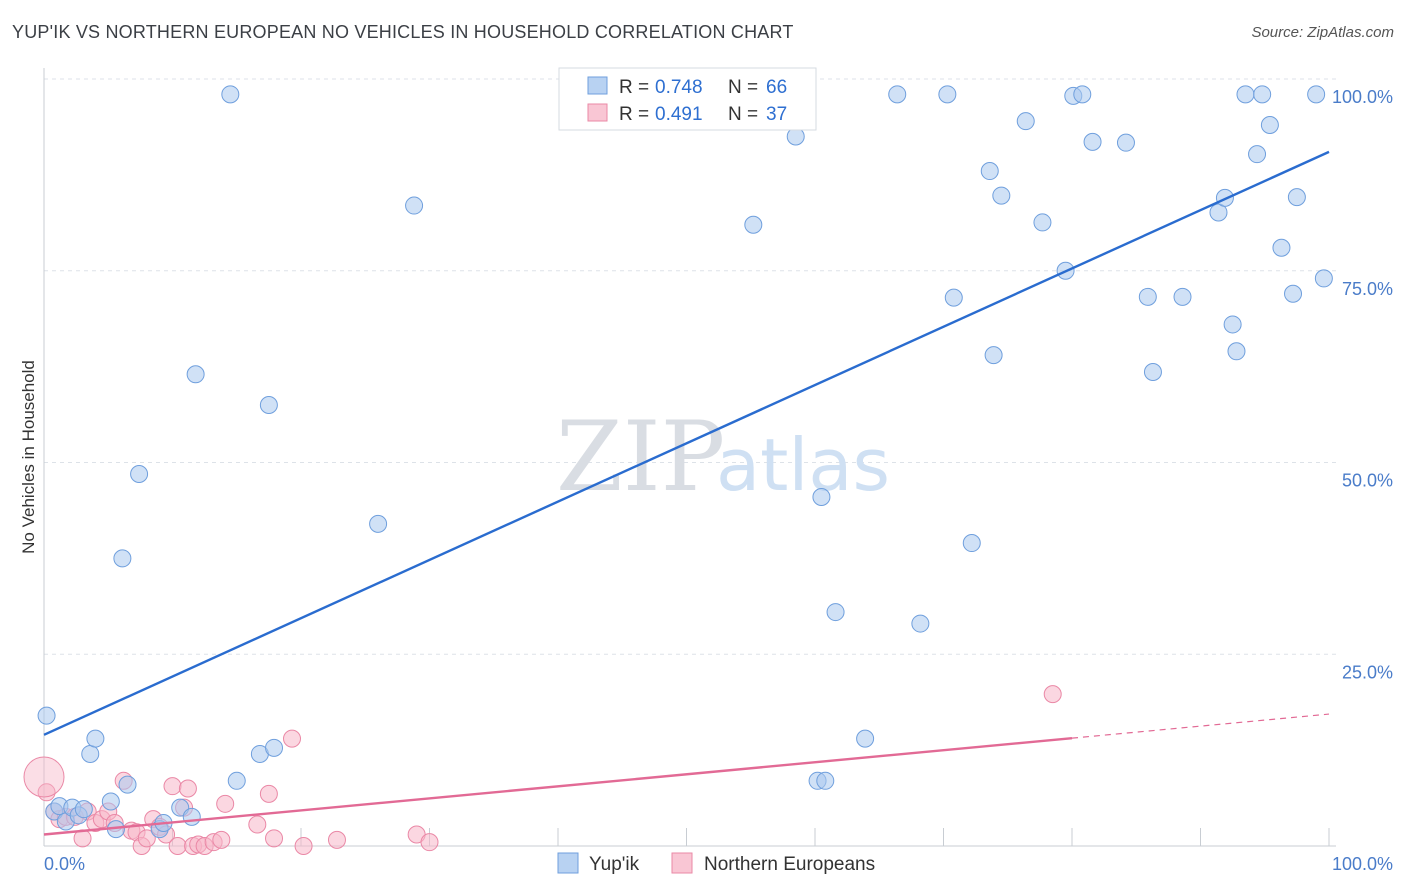 This screenshot has width=1406, height=892. I want to click on x-tick-labels: 0.0% 100.0%, so click(718, 864).